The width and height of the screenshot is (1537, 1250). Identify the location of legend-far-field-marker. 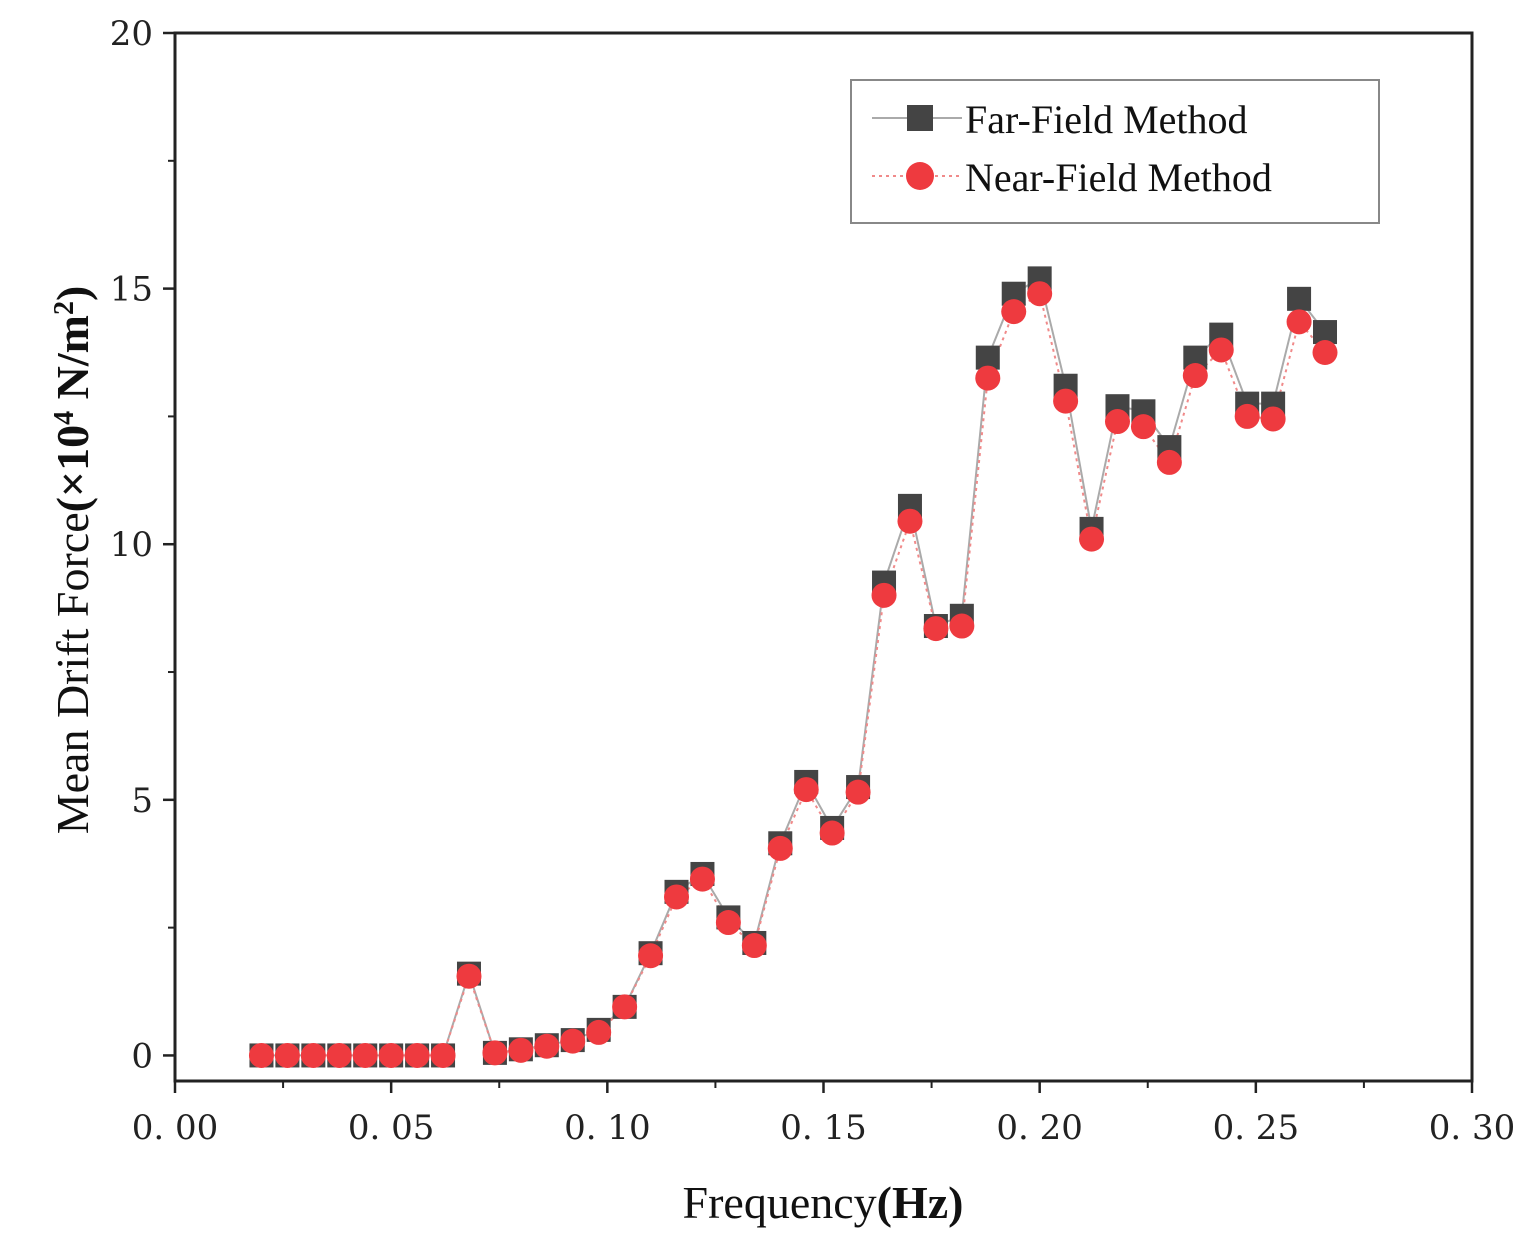
(920, 118).